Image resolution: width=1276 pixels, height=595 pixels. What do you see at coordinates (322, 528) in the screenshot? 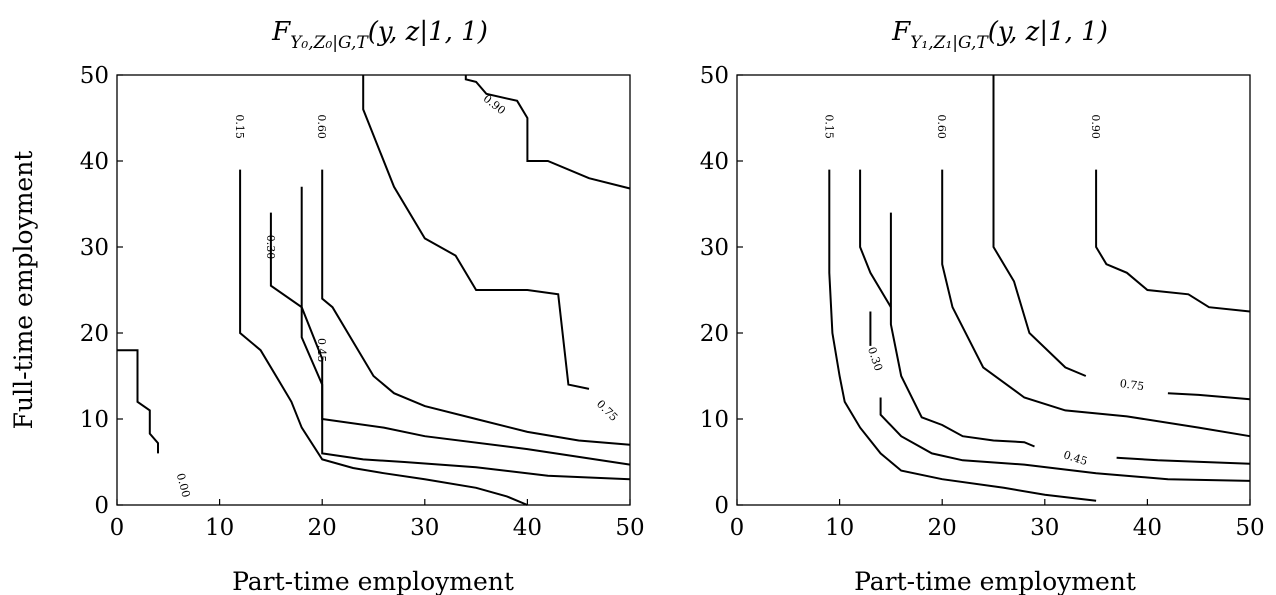
I see `left-x-tick-label: 20` at bounding box center [322, 528].